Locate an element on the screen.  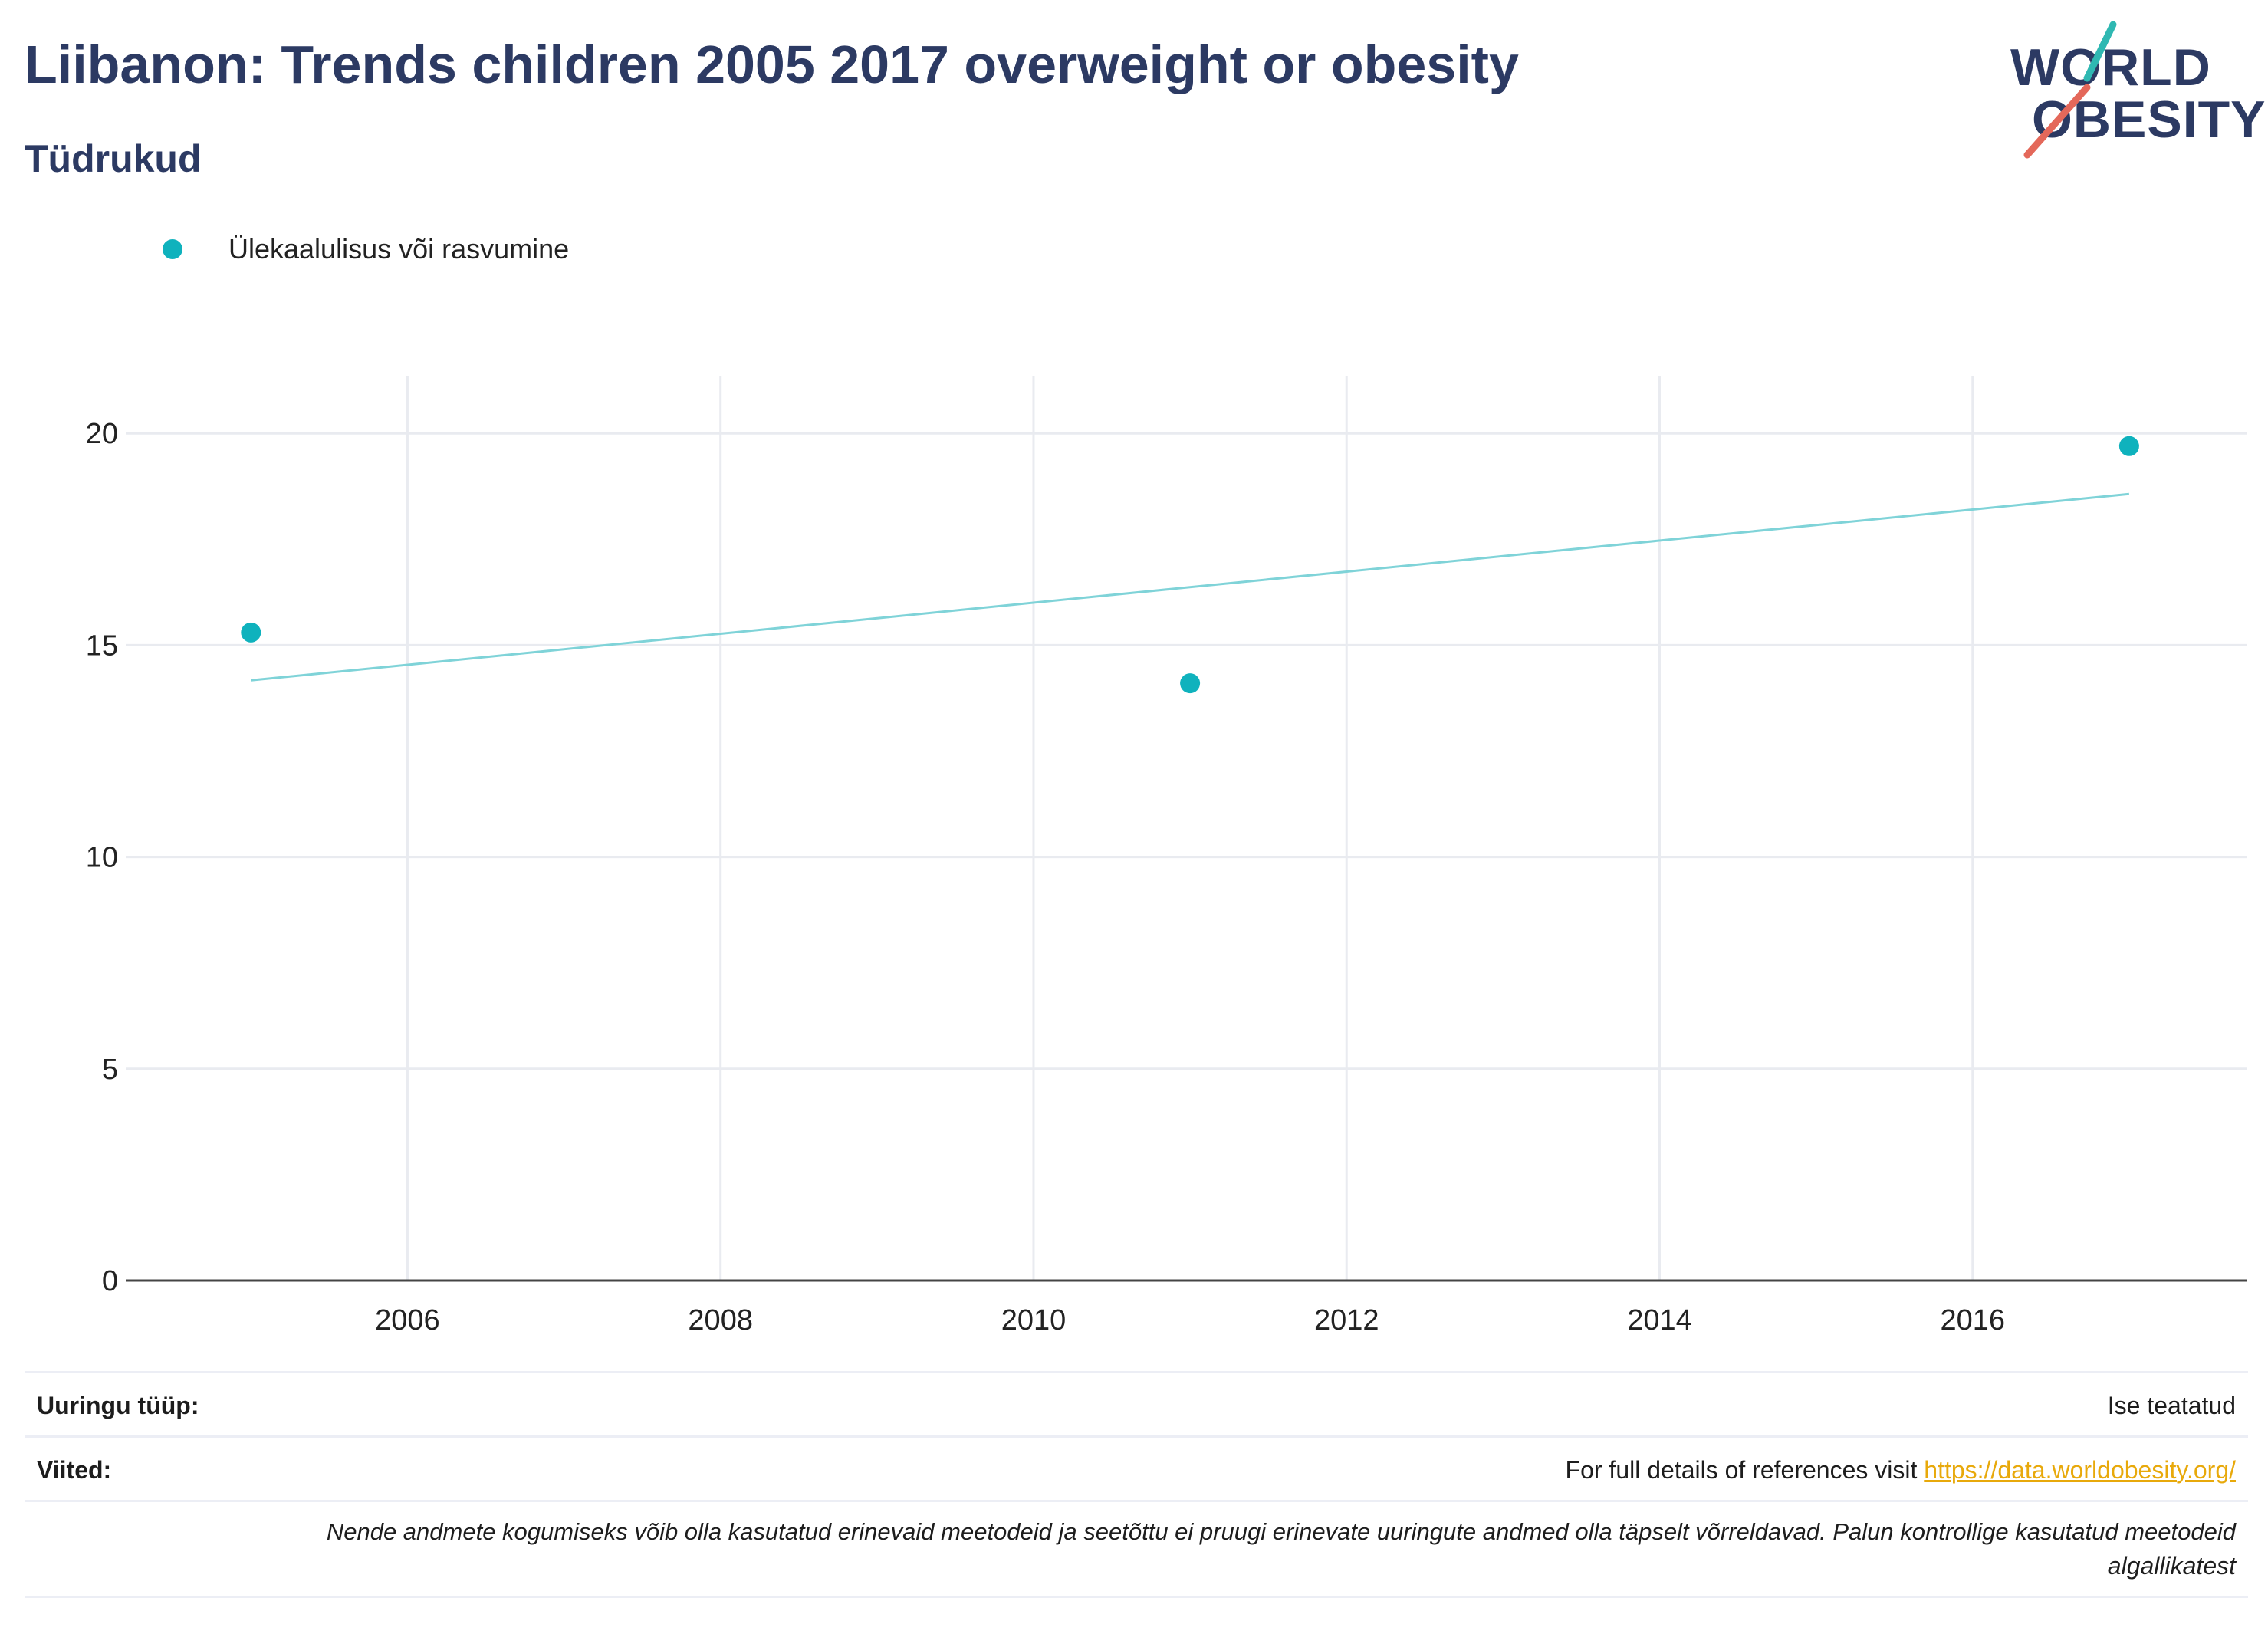
y-tick-label: 15 is located at coordinates (102, 646).